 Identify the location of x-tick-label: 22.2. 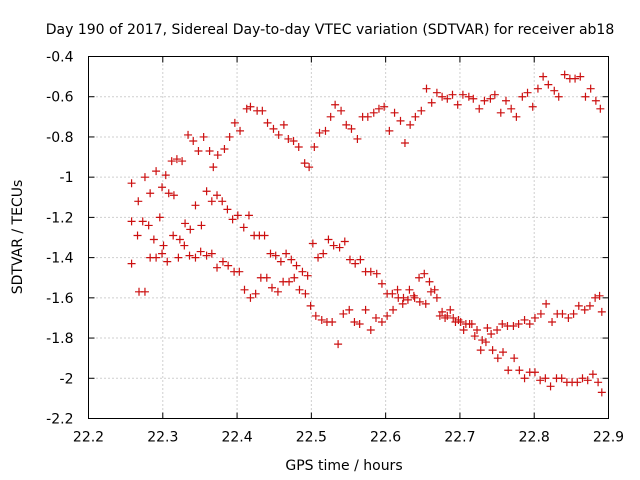
(88, 438).